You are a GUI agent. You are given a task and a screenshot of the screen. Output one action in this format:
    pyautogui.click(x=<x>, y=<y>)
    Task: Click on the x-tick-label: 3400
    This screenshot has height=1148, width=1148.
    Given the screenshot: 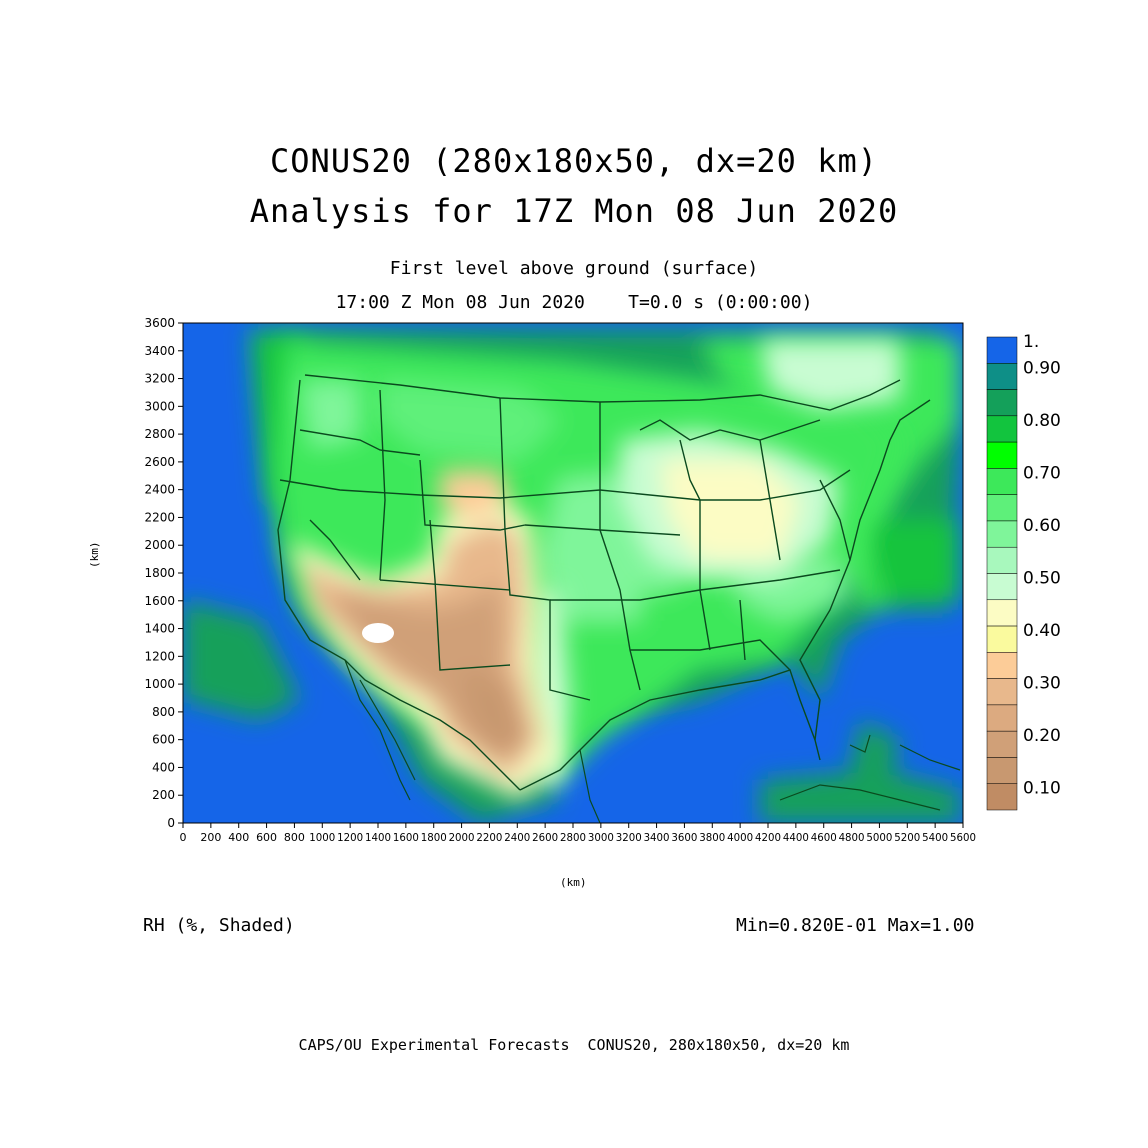 What is the action you would take?
    pyautogui.click(x=657, y=837)
    